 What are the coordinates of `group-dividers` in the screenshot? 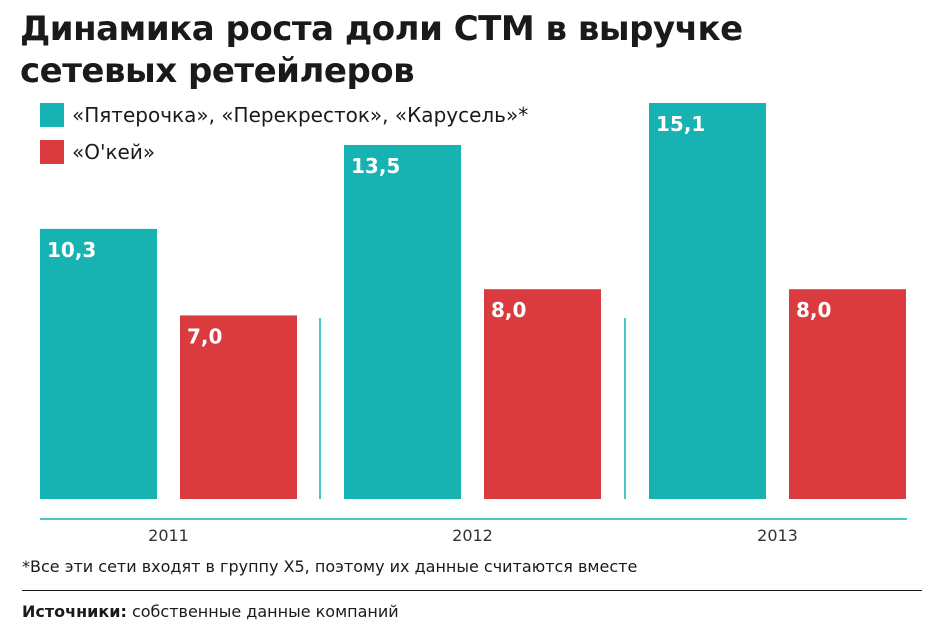 It's located at (472, 408).